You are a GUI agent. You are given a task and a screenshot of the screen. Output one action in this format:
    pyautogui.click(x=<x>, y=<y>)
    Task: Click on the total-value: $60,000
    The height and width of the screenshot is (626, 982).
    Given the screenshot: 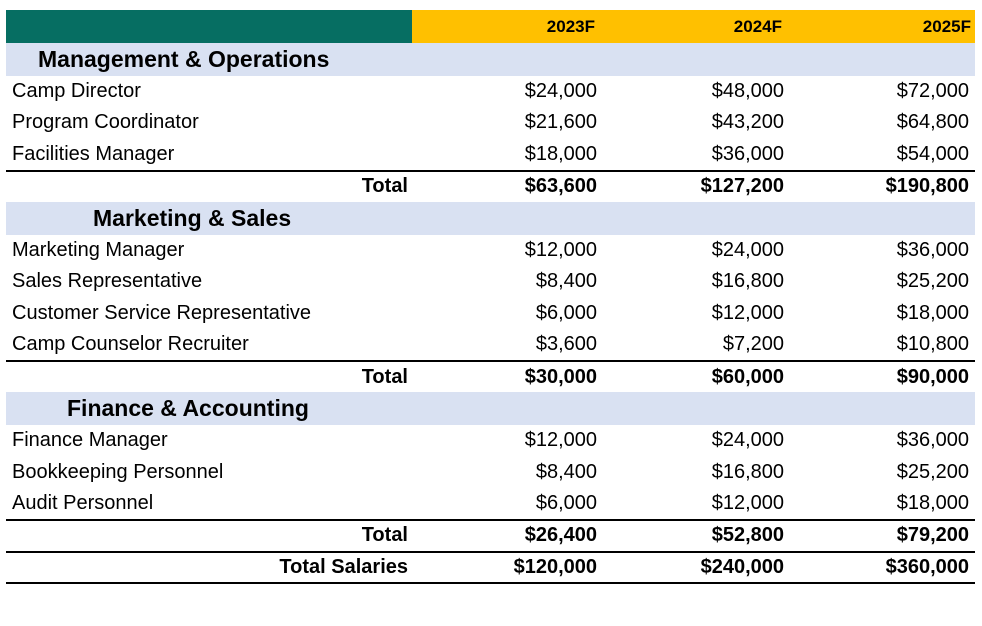 What is the action you would take?
    pyautogui.click(x=747, y=376)
    